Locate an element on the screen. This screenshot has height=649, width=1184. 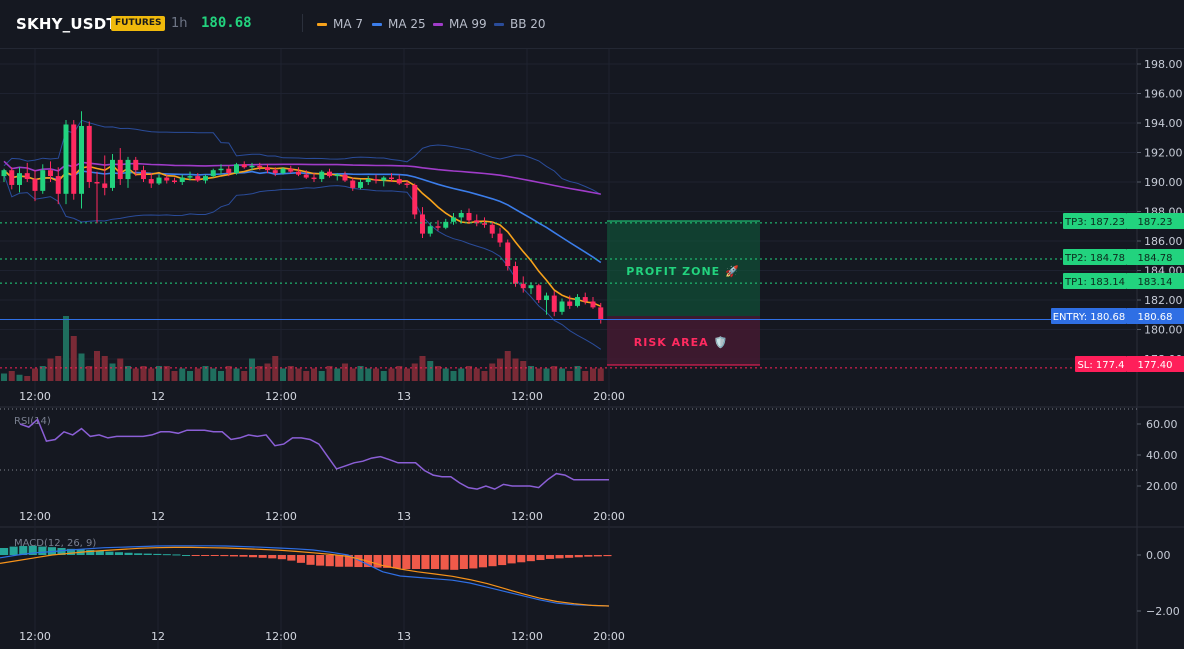
time-label-rsi: 12:00 is located at coordinates (527, 516).